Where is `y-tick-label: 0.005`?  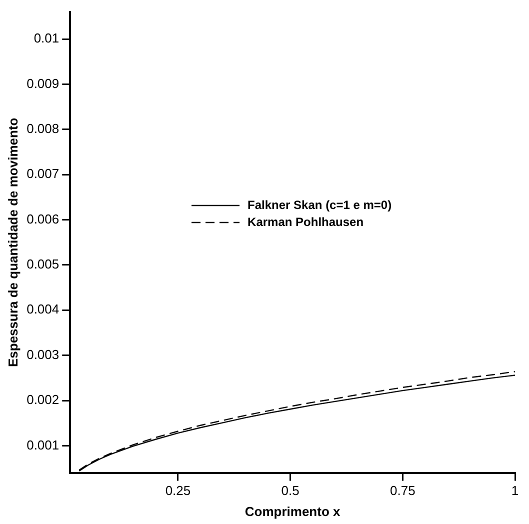 y-tick-label: 0.005 is located at coordinates (43, 264).